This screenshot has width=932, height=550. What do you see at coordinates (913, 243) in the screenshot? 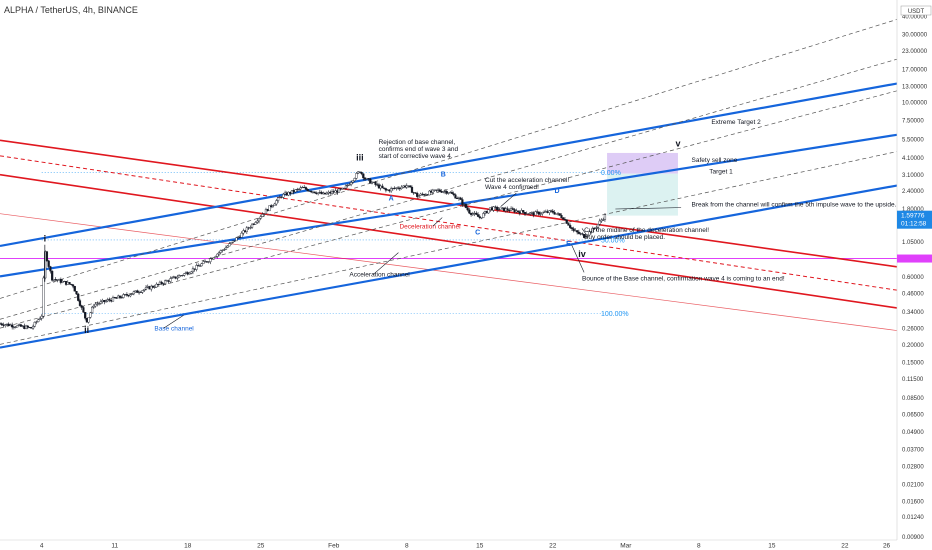
I see `y-tick-label: 1.05000` at bounding box center [913, 243].